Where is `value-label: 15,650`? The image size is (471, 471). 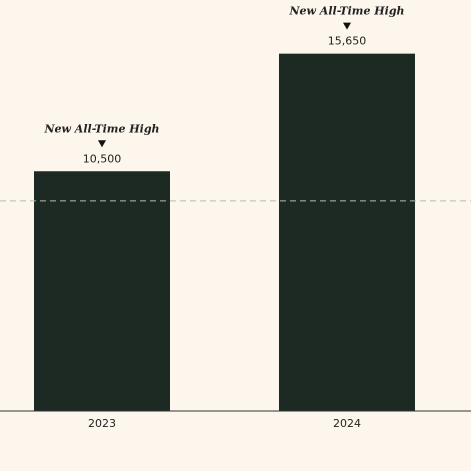
value-label: 15,650 is located at coordinates (347, 41).